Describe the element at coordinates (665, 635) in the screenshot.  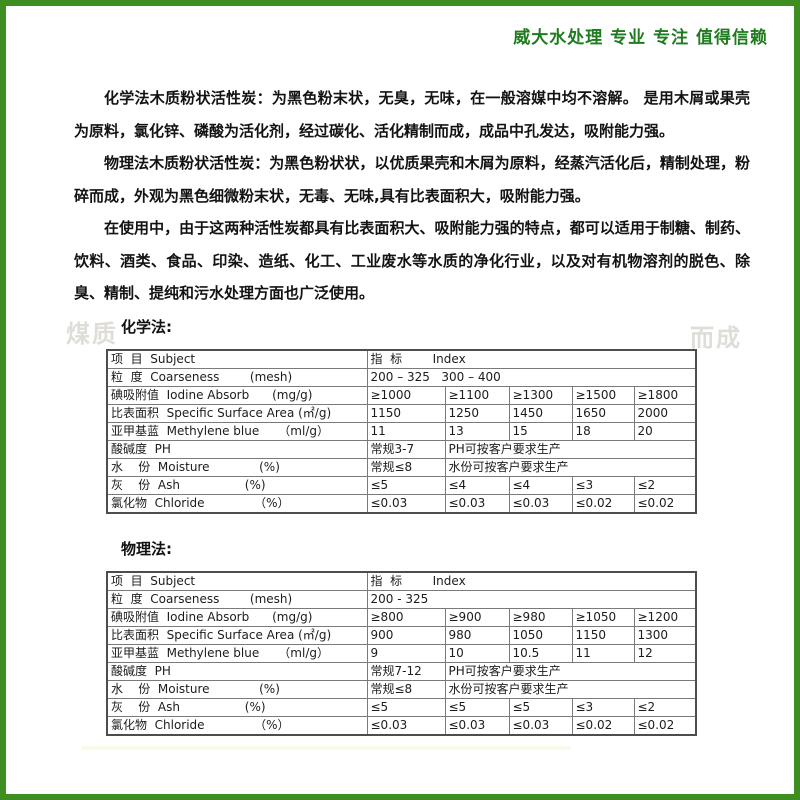
I see `table-cell: 1300` at that location.